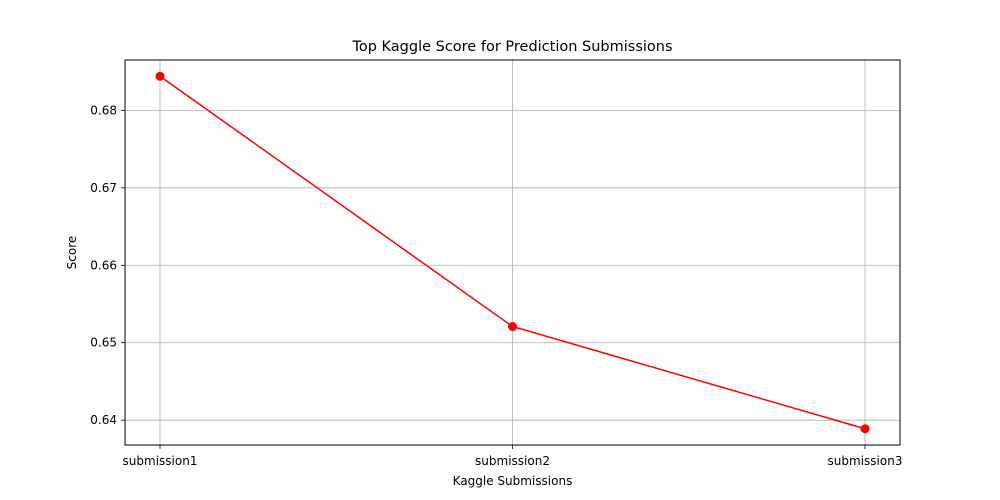 The height and width of the screenshot is (500, 1000). I want to click on x-tick-label: submission1, so click(160, 461).